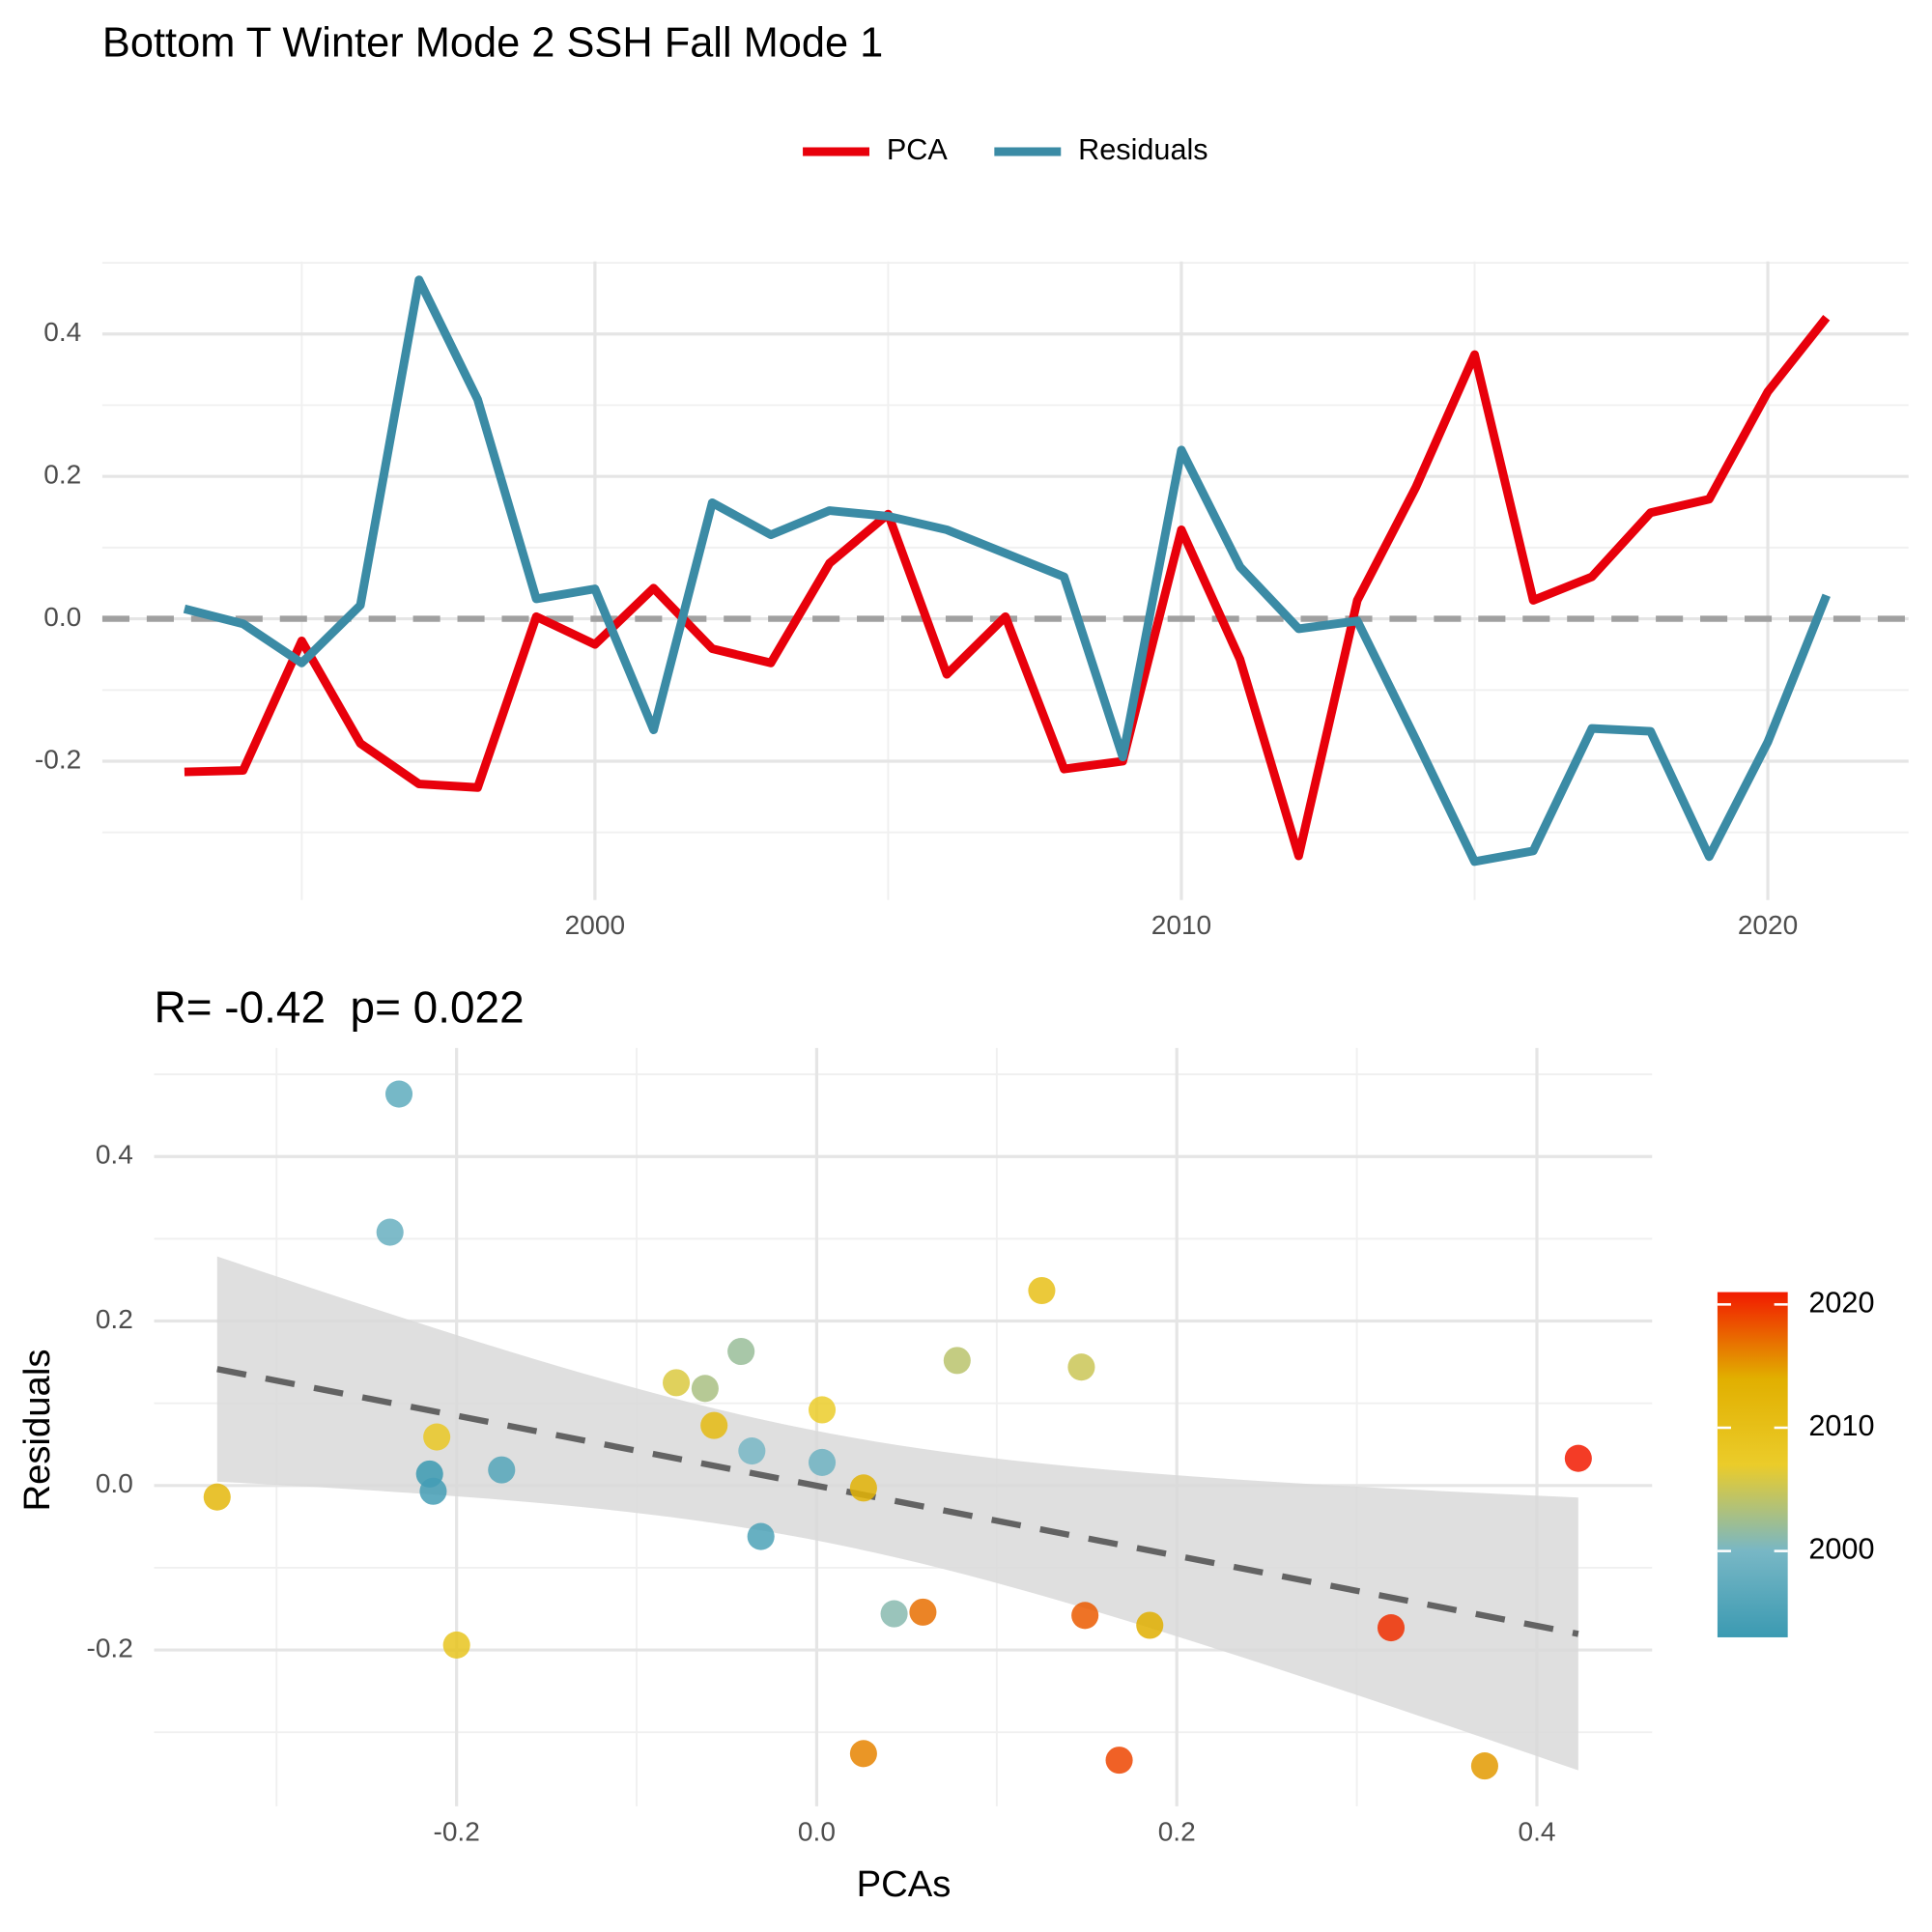 The image size is (1932, 1932). I want to click on x-tick-label: -0.2, so click(456, 1831).